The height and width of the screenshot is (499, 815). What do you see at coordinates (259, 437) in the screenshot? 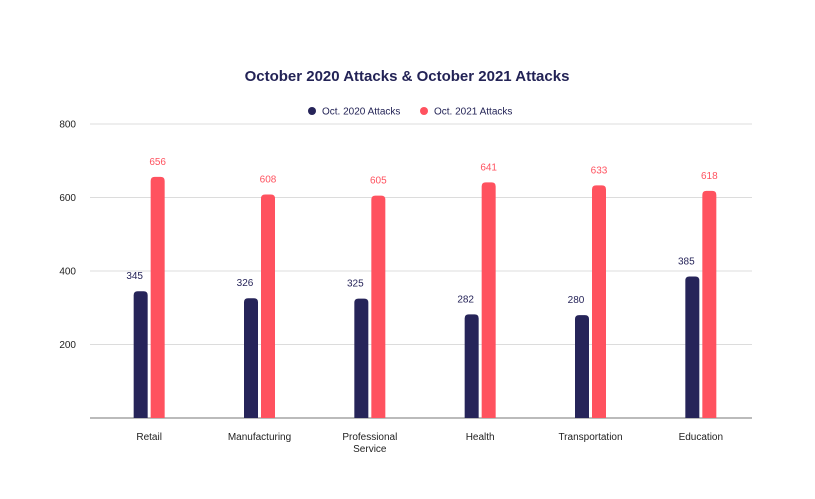
I see `x-tick-label: Manufacturing` at bounding box center [259, 437].